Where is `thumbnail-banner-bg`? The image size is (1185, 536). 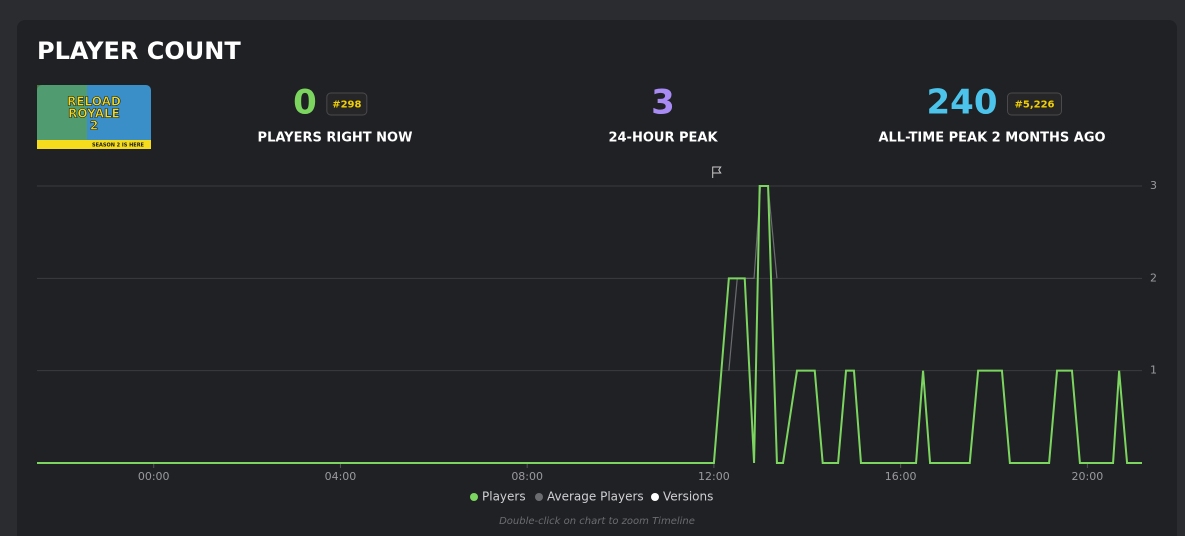 thumbnail-banner-bg is located at coordinates (94, 144).